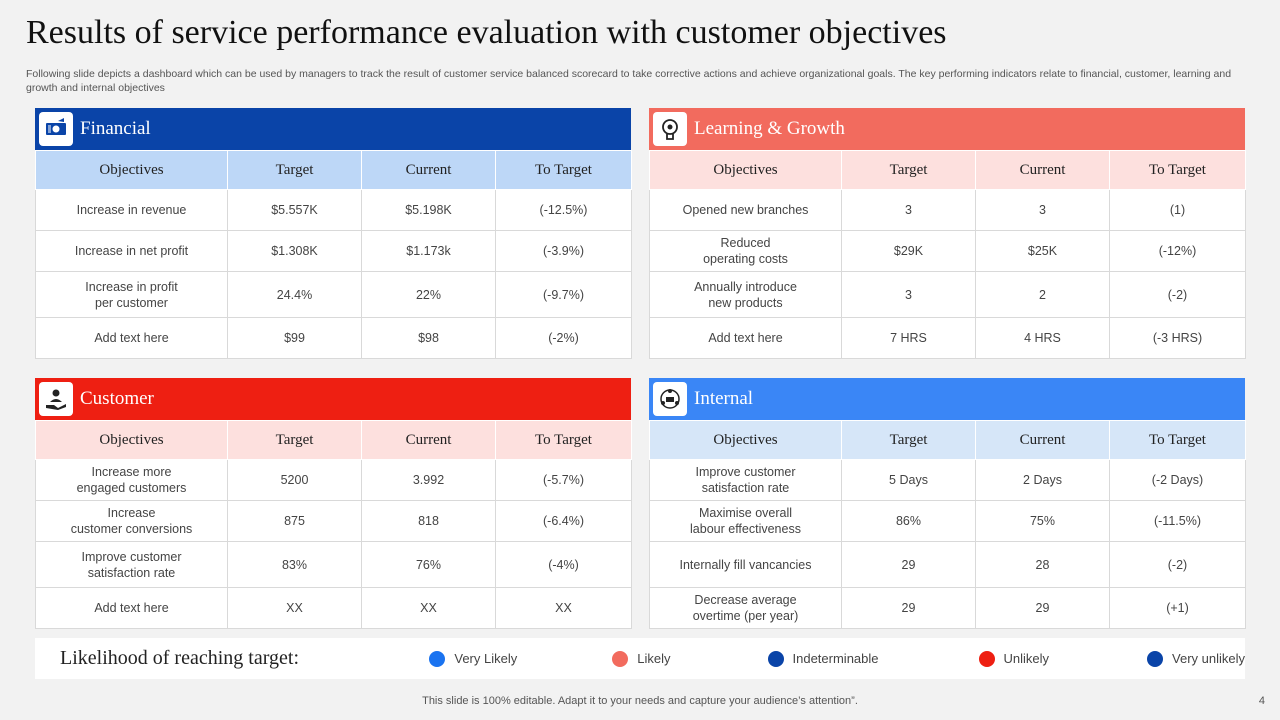 The image size is (1280, 720). What do you see at coordinates (908, 480) in the screenshot?
I see `table-cell: 5 Days` at bounding box center [908, 480].